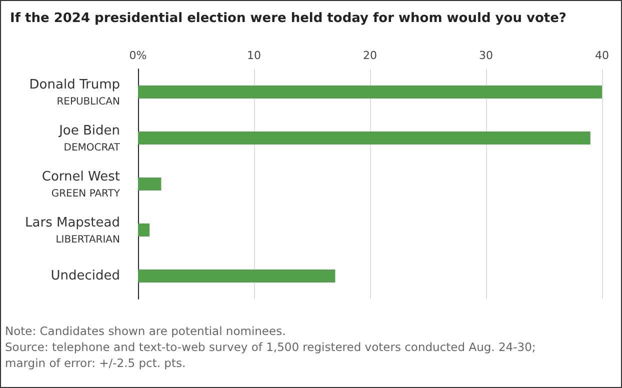  Describe the element at coordinates (138, 55) in the screenshot. I see `x-tick-label: 0%` at that location.